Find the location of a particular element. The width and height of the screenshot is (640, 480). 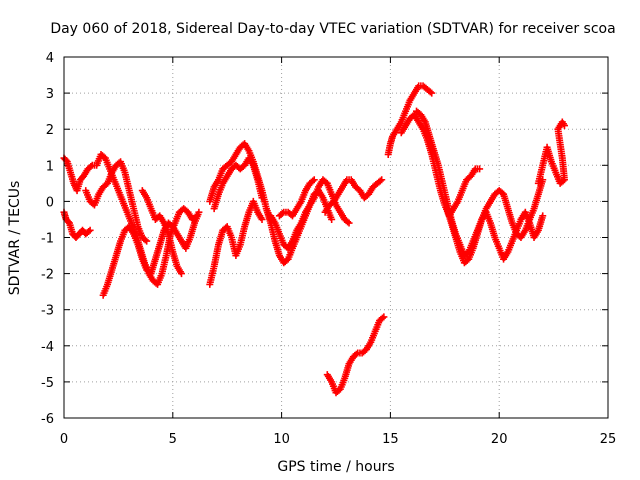

y-tick-label: -1 is located at coordinates (47, 239).